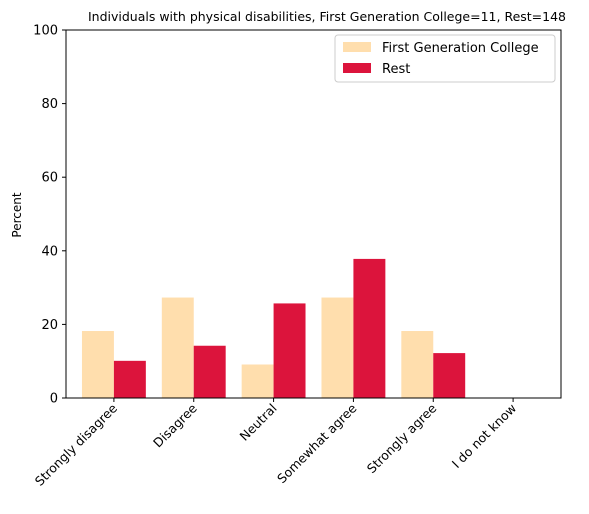  I want to click on x-tick-label: Strongly agree, so click(402, 438).